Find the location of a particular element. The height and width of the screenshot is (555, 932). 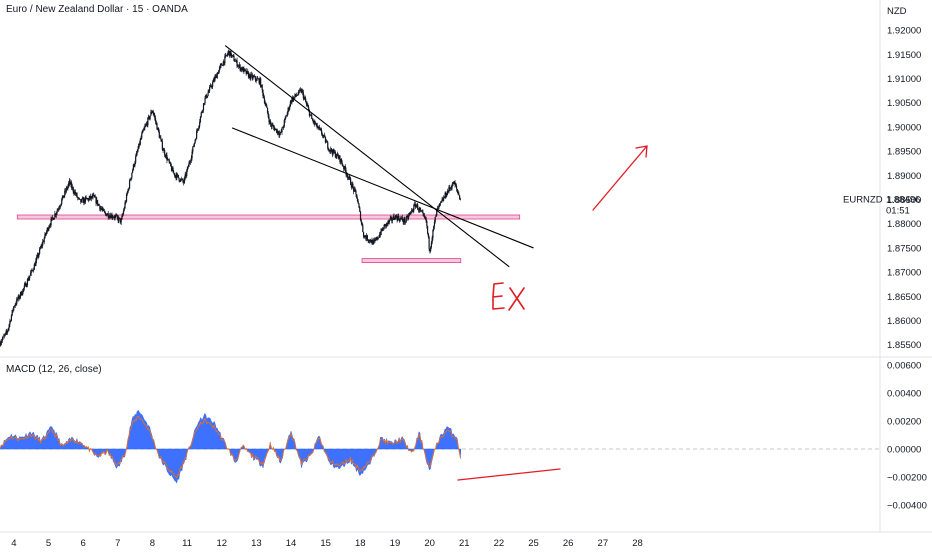

macd-pane is located at coordinates (440, 446).